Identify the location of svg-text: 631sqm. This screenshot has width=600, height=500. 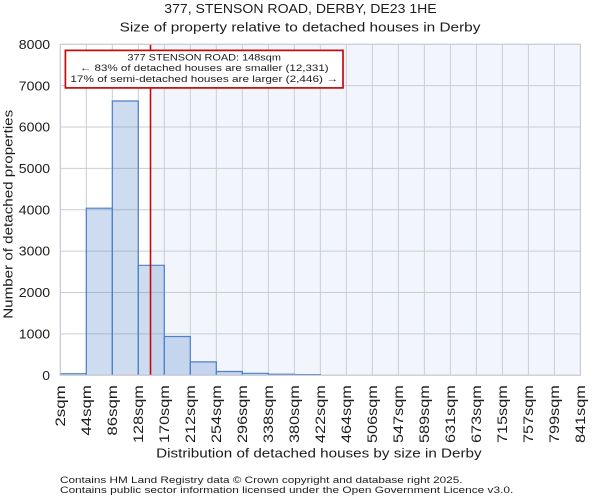
(450, 414).